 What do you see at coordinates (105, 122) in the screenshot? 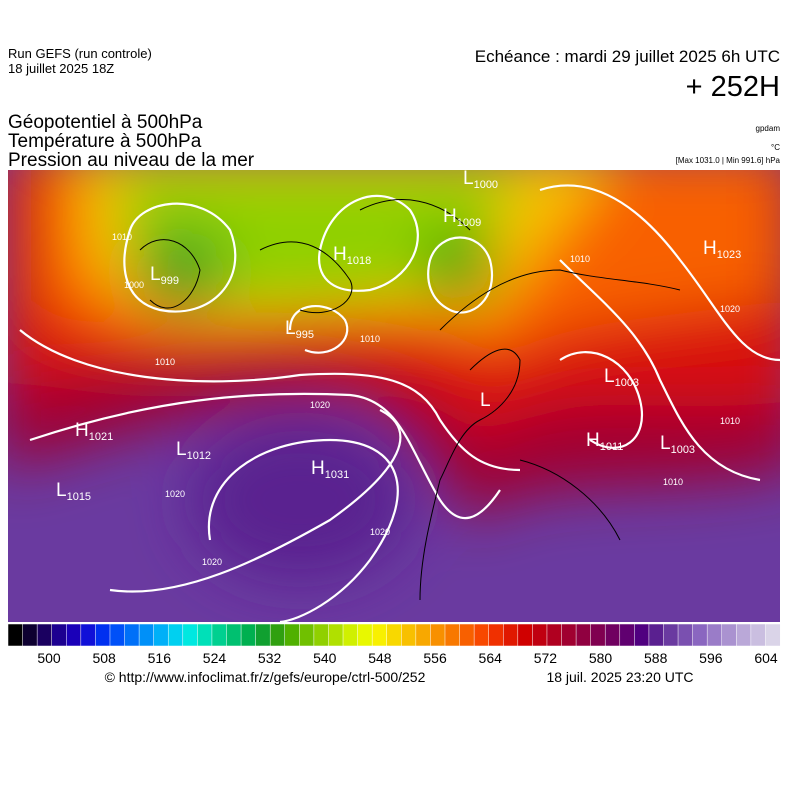
I see `field: Géopotentiel à 500hPa` at bounding box center [105, 122].